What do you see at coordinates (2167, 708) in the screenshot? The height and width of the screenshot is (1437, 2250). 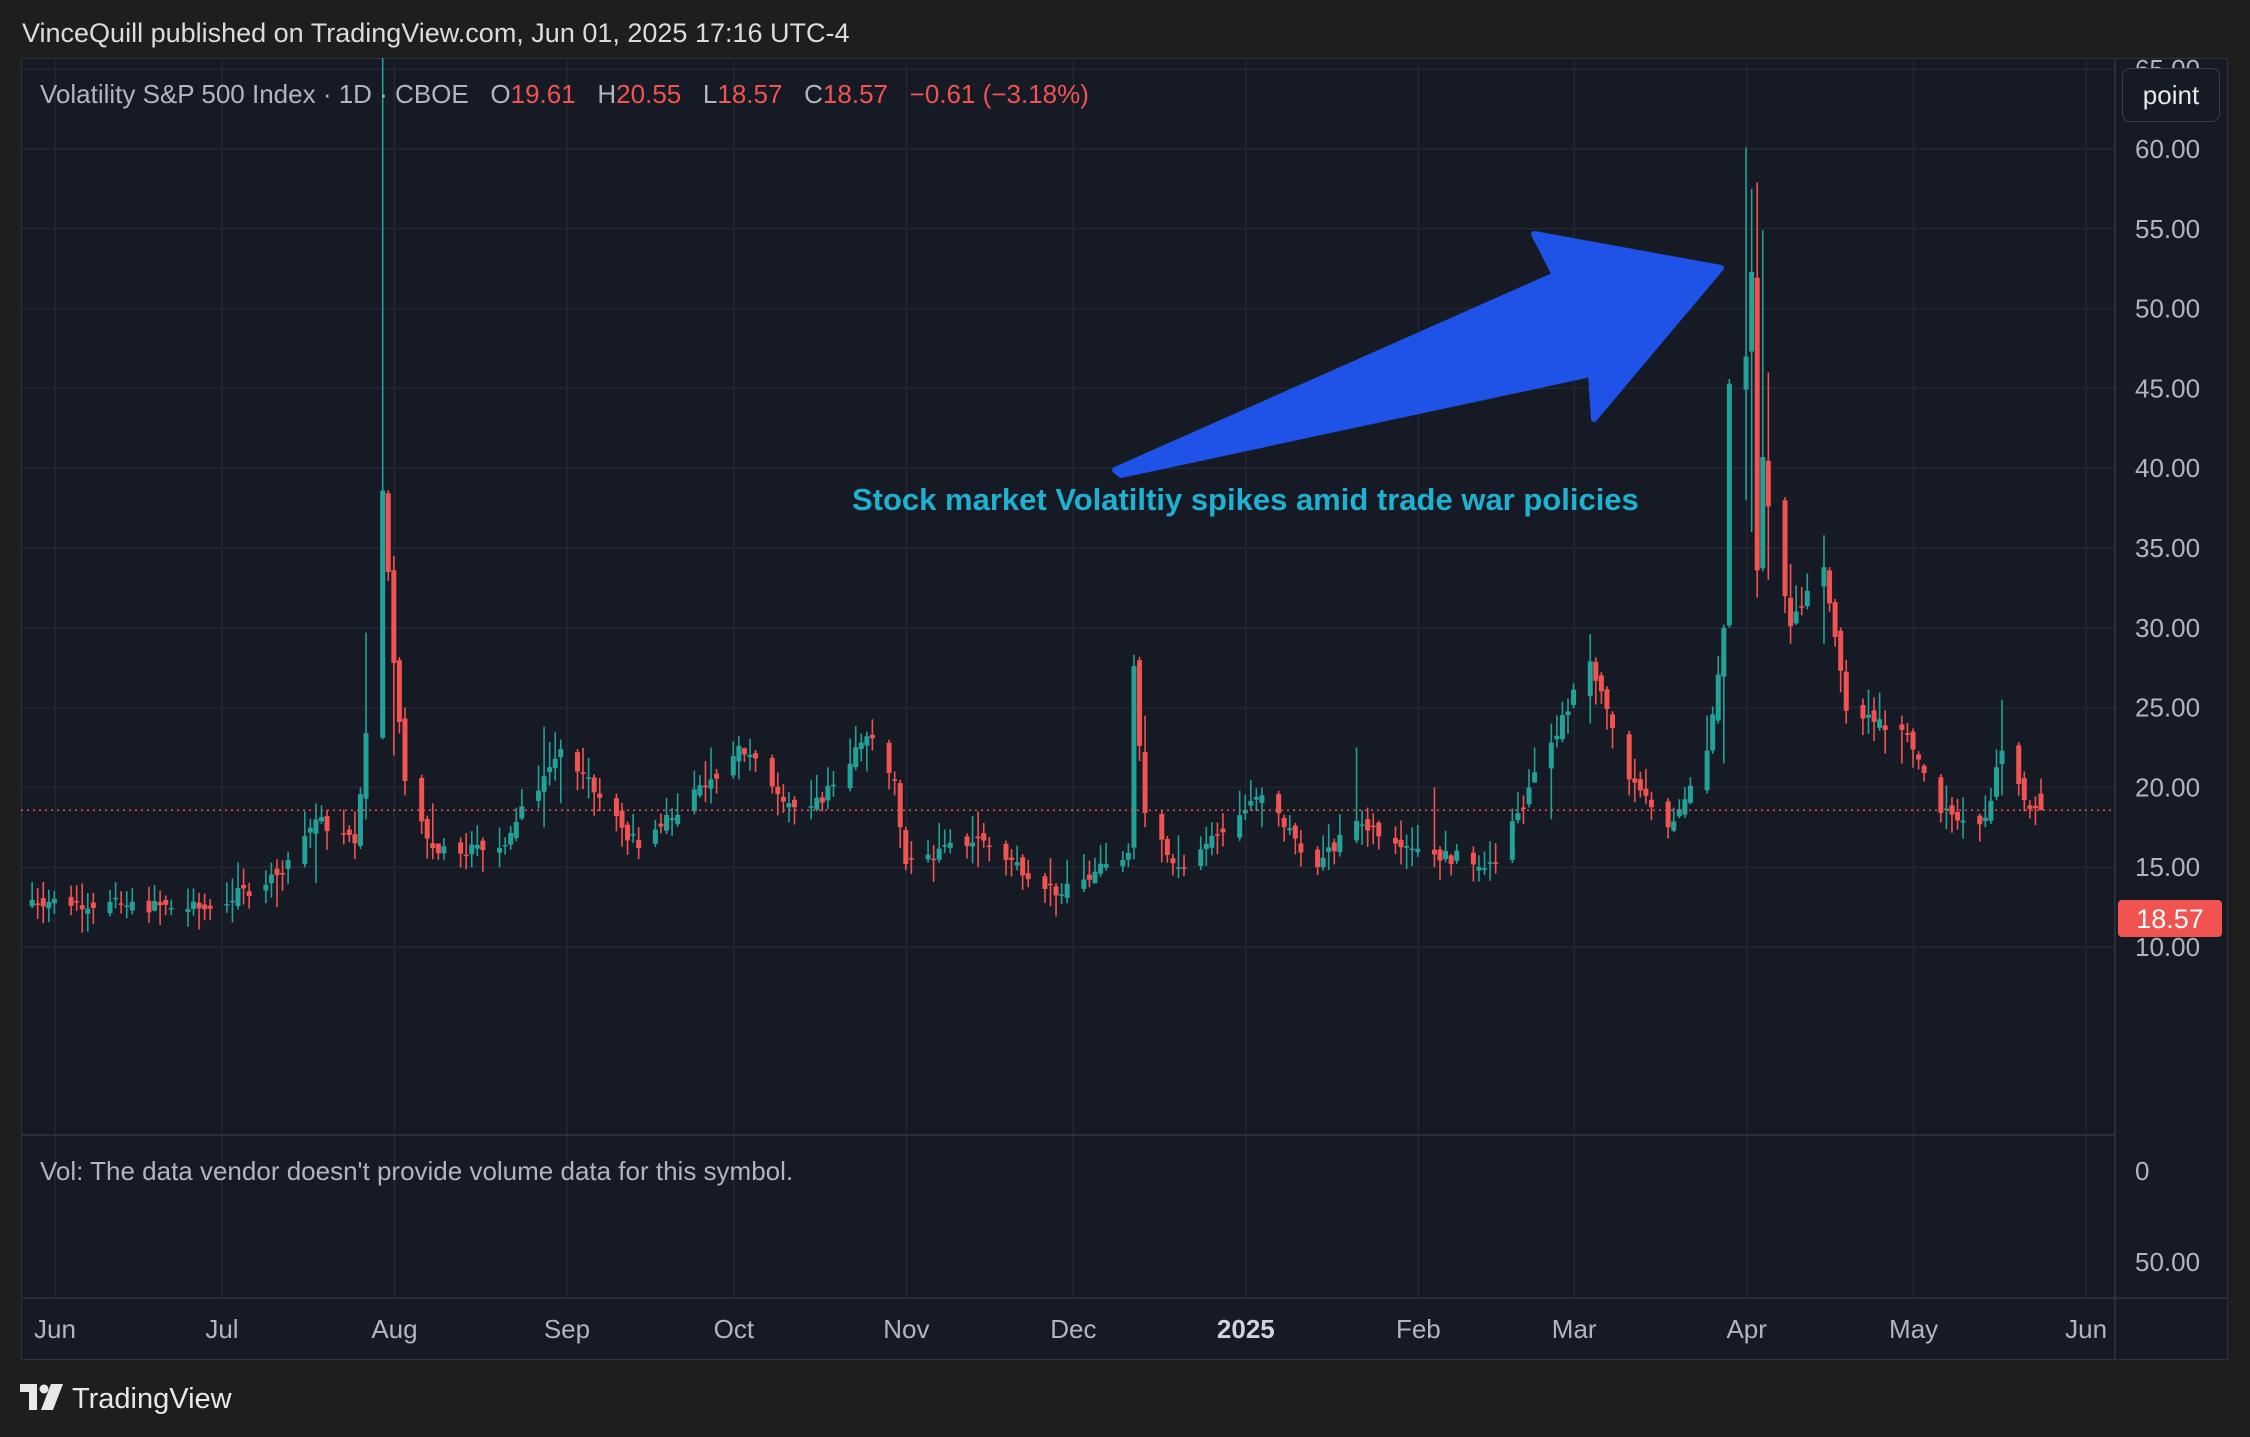 I see `price-tick-label: 25.00` at bounding box center [2167, 708].